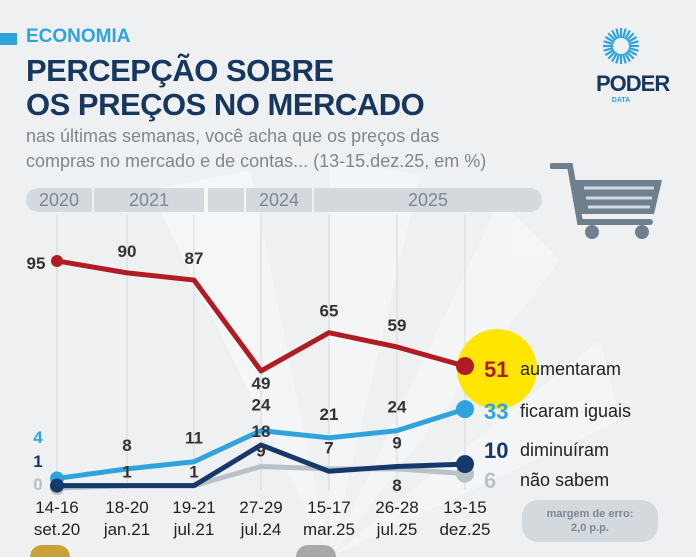  Describe the element at coordinates (127, 251) in the screenshot. I see `data-label: 90` at that location.